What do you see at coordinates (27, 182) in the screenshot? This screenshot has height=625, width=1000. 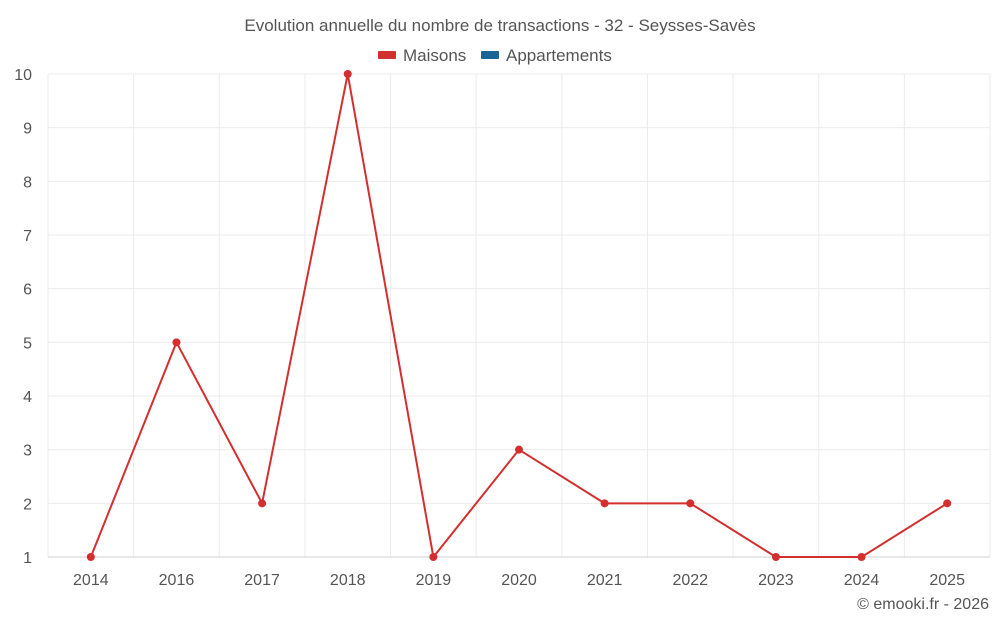 I see `y-tick-label: 8` at bounding box center [27, 182].